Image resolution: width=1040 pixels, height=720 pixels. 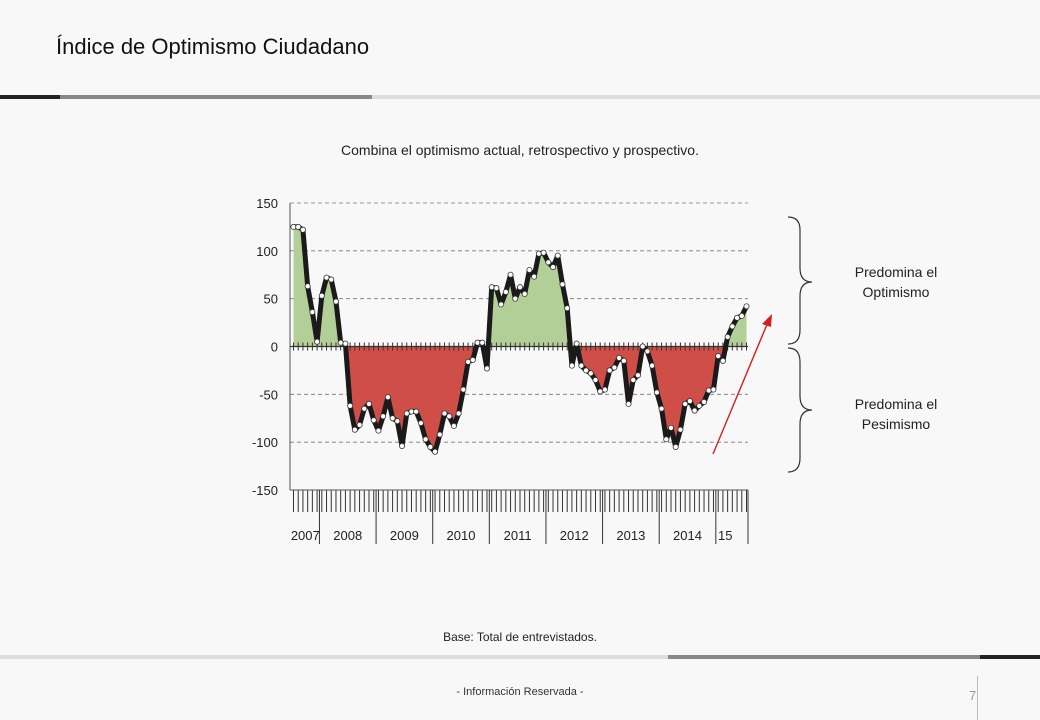 What do you see at coordinates (800, 280) in the screenshot?
I see `optimism-brace` at bounding box center [800, 280].